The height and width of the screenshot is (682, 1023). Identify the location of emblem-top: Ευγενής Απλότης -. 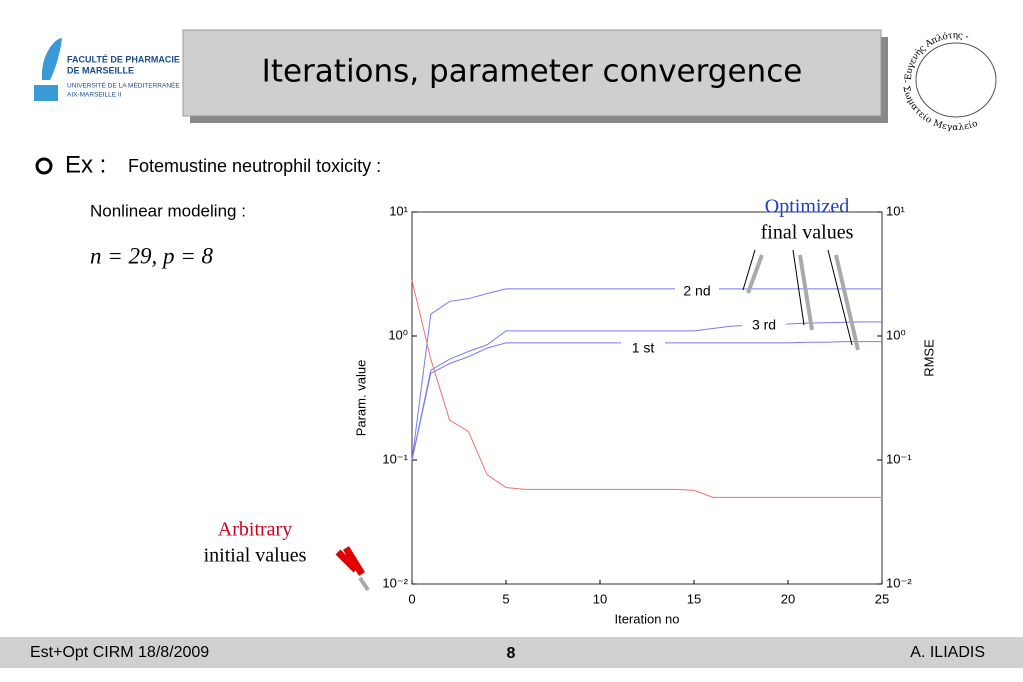
(936, 55).